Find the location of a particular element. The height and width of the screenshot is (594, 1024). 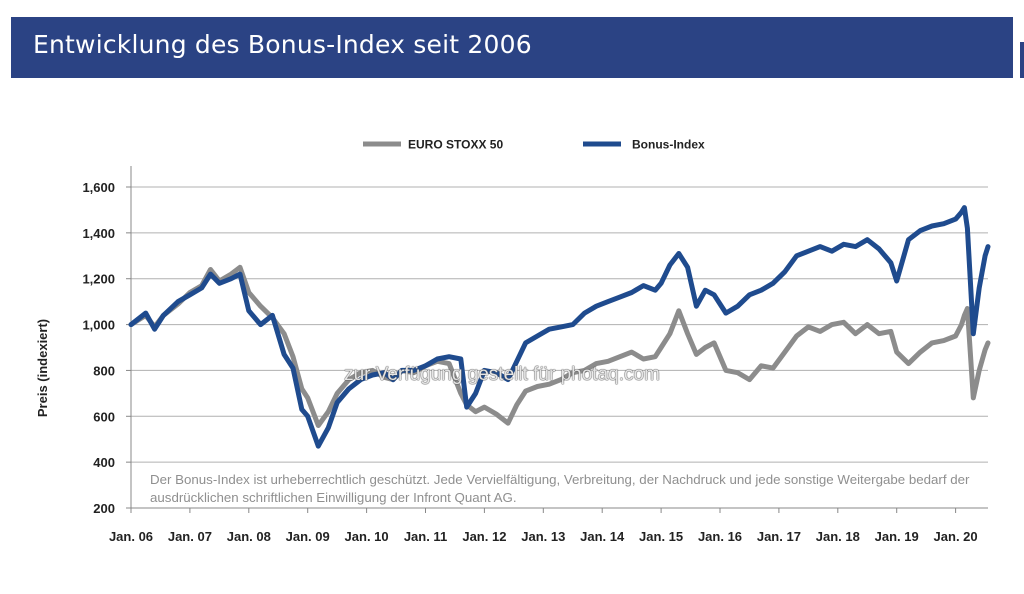

title-banner: Entwicklung des Bonus-Index seit 2006 is located at coordinates (512, 47).